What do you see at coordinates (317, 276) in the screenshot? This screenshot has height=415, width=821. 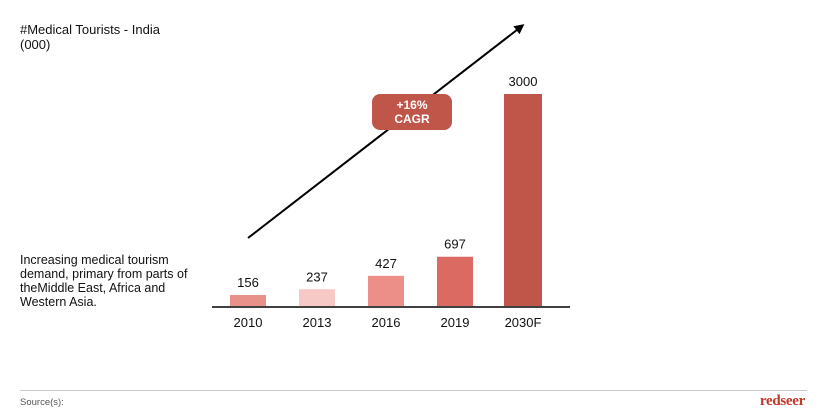 I see `bar-value-label: 237` at bounding box center [317, 276].